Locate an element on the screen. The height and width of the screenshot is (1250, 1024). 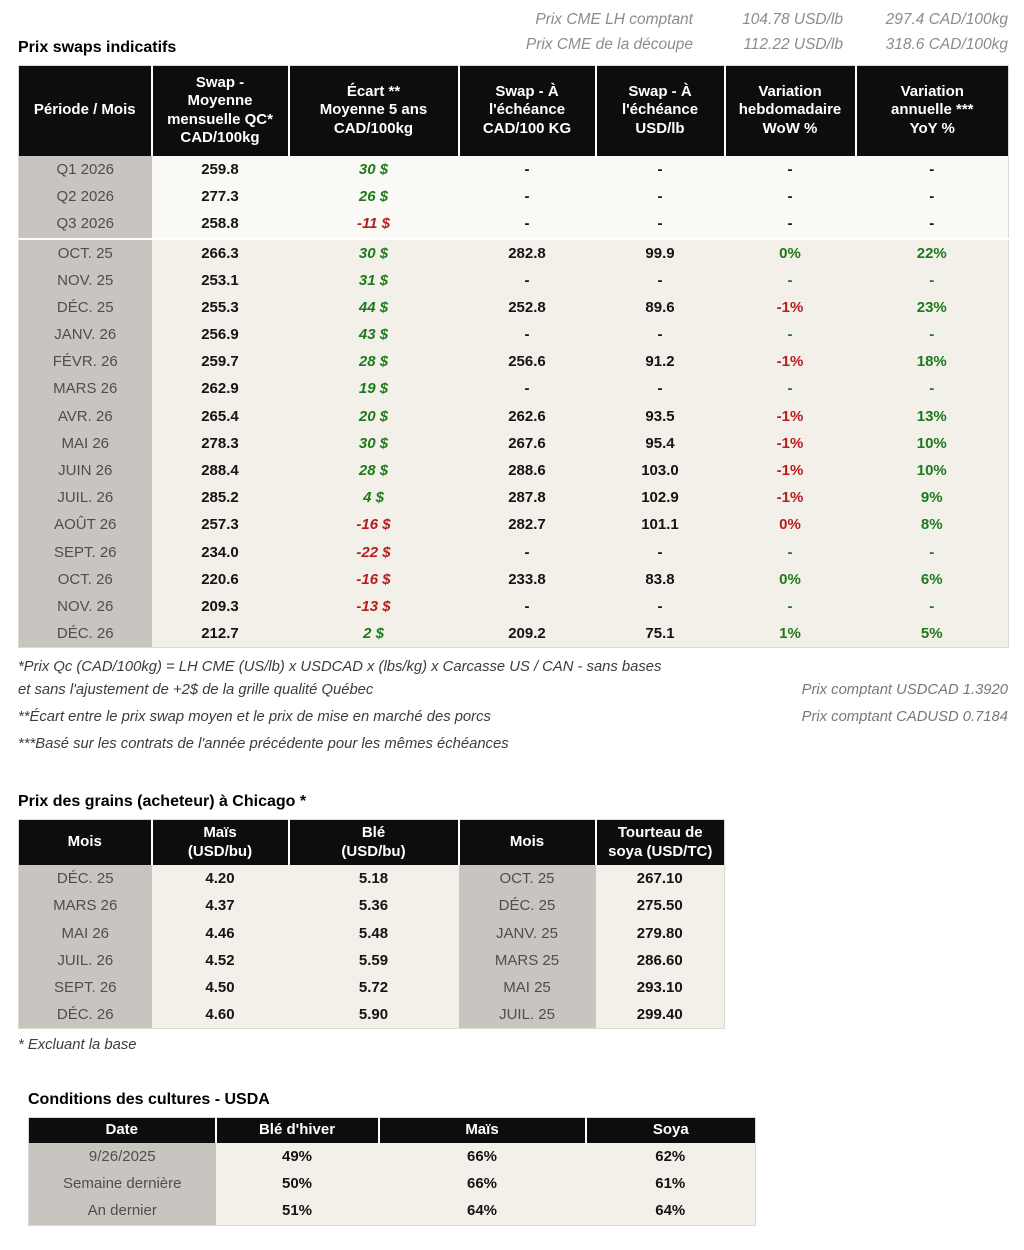
swaps-row: Q3 2026 258.8 -11 $ - - - - is located at coordinates (513, 225).